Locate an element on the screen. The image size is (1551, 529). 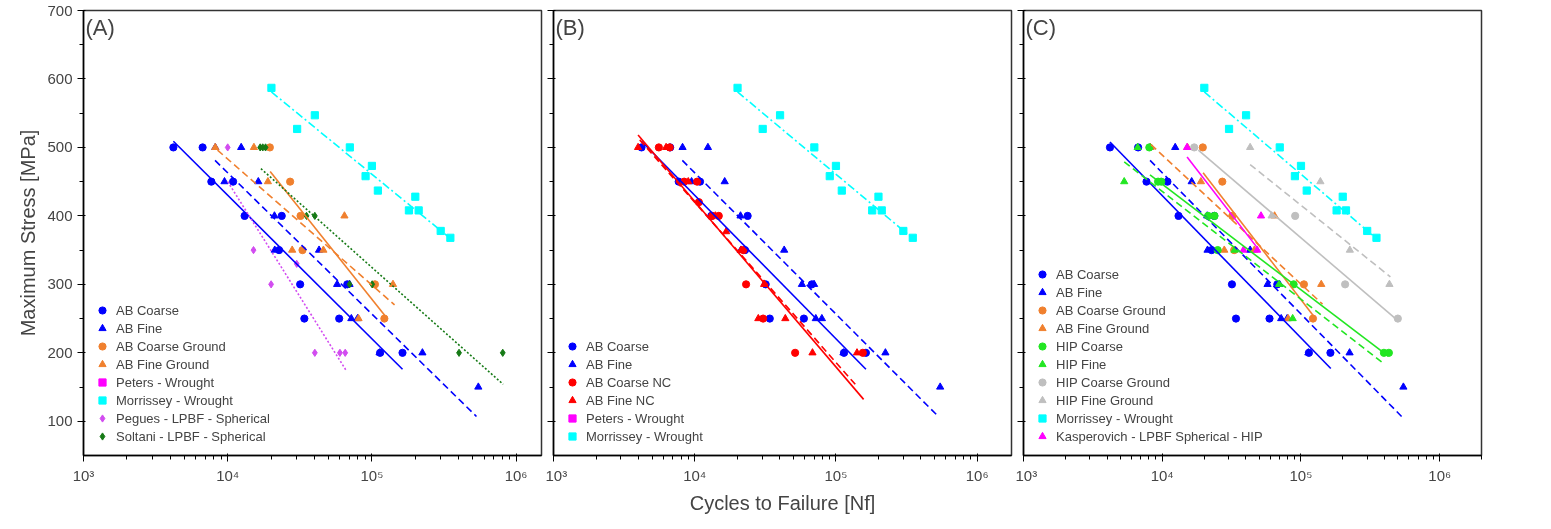
legend-label: HIP Fine Ground is located at coordinates (1105, 400).